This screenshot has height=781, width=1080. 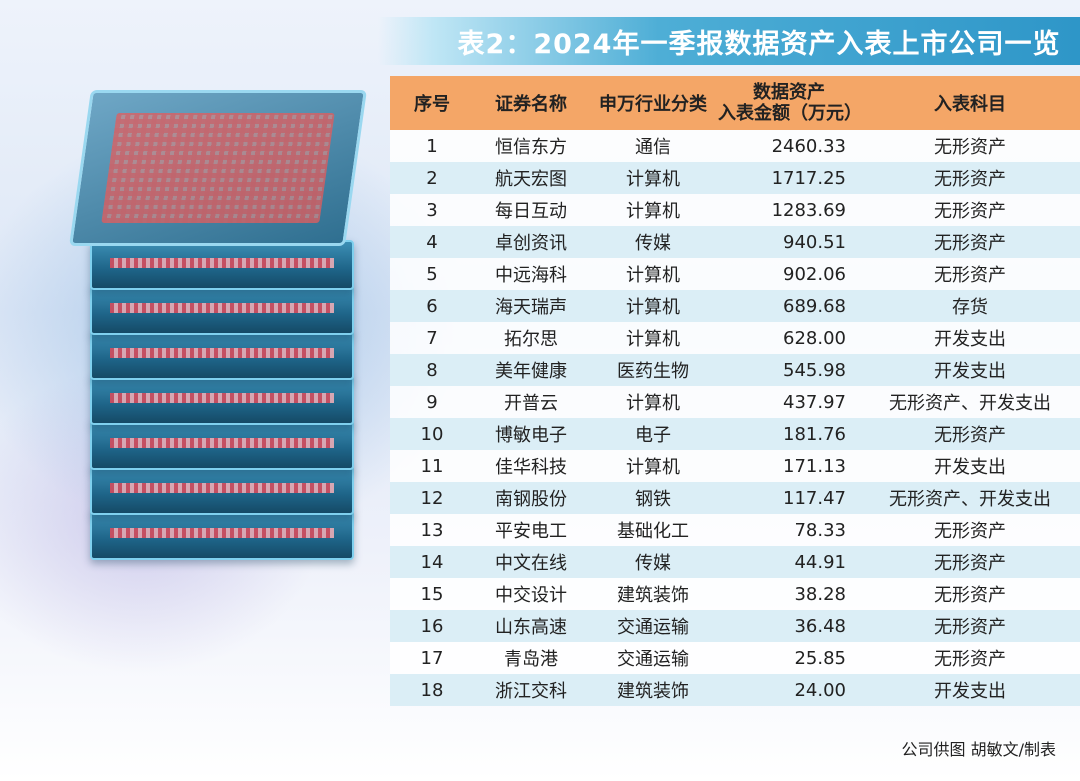 I want to click on table-row: 9 开普云 计算机 437.97 无形资产、开发支出, so click(x=735, y=402).